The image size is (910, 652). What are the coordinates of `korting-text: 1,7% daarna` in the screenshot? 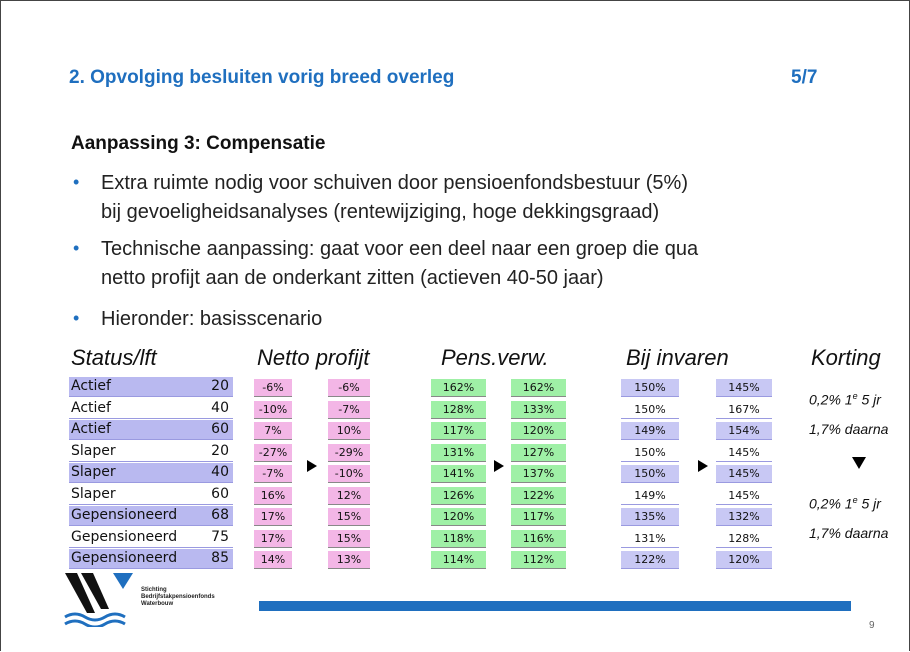 It's located at (848, 533).